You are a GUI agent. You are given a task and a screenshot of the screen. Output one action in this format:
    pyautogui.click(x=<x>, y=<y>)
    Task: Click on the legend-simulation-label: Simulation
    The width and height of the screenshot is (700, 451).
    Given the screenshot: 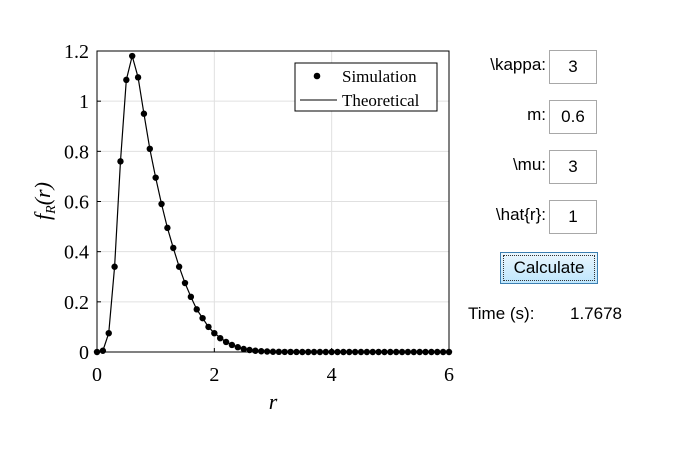 What is the action you would take?
    pyautogui.click(x=379, y=76)
    